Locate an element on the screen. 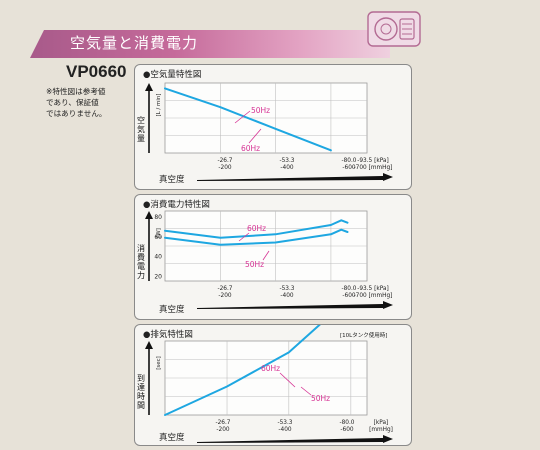  y-tick-label: 80 is located at coordinates (158, 217).